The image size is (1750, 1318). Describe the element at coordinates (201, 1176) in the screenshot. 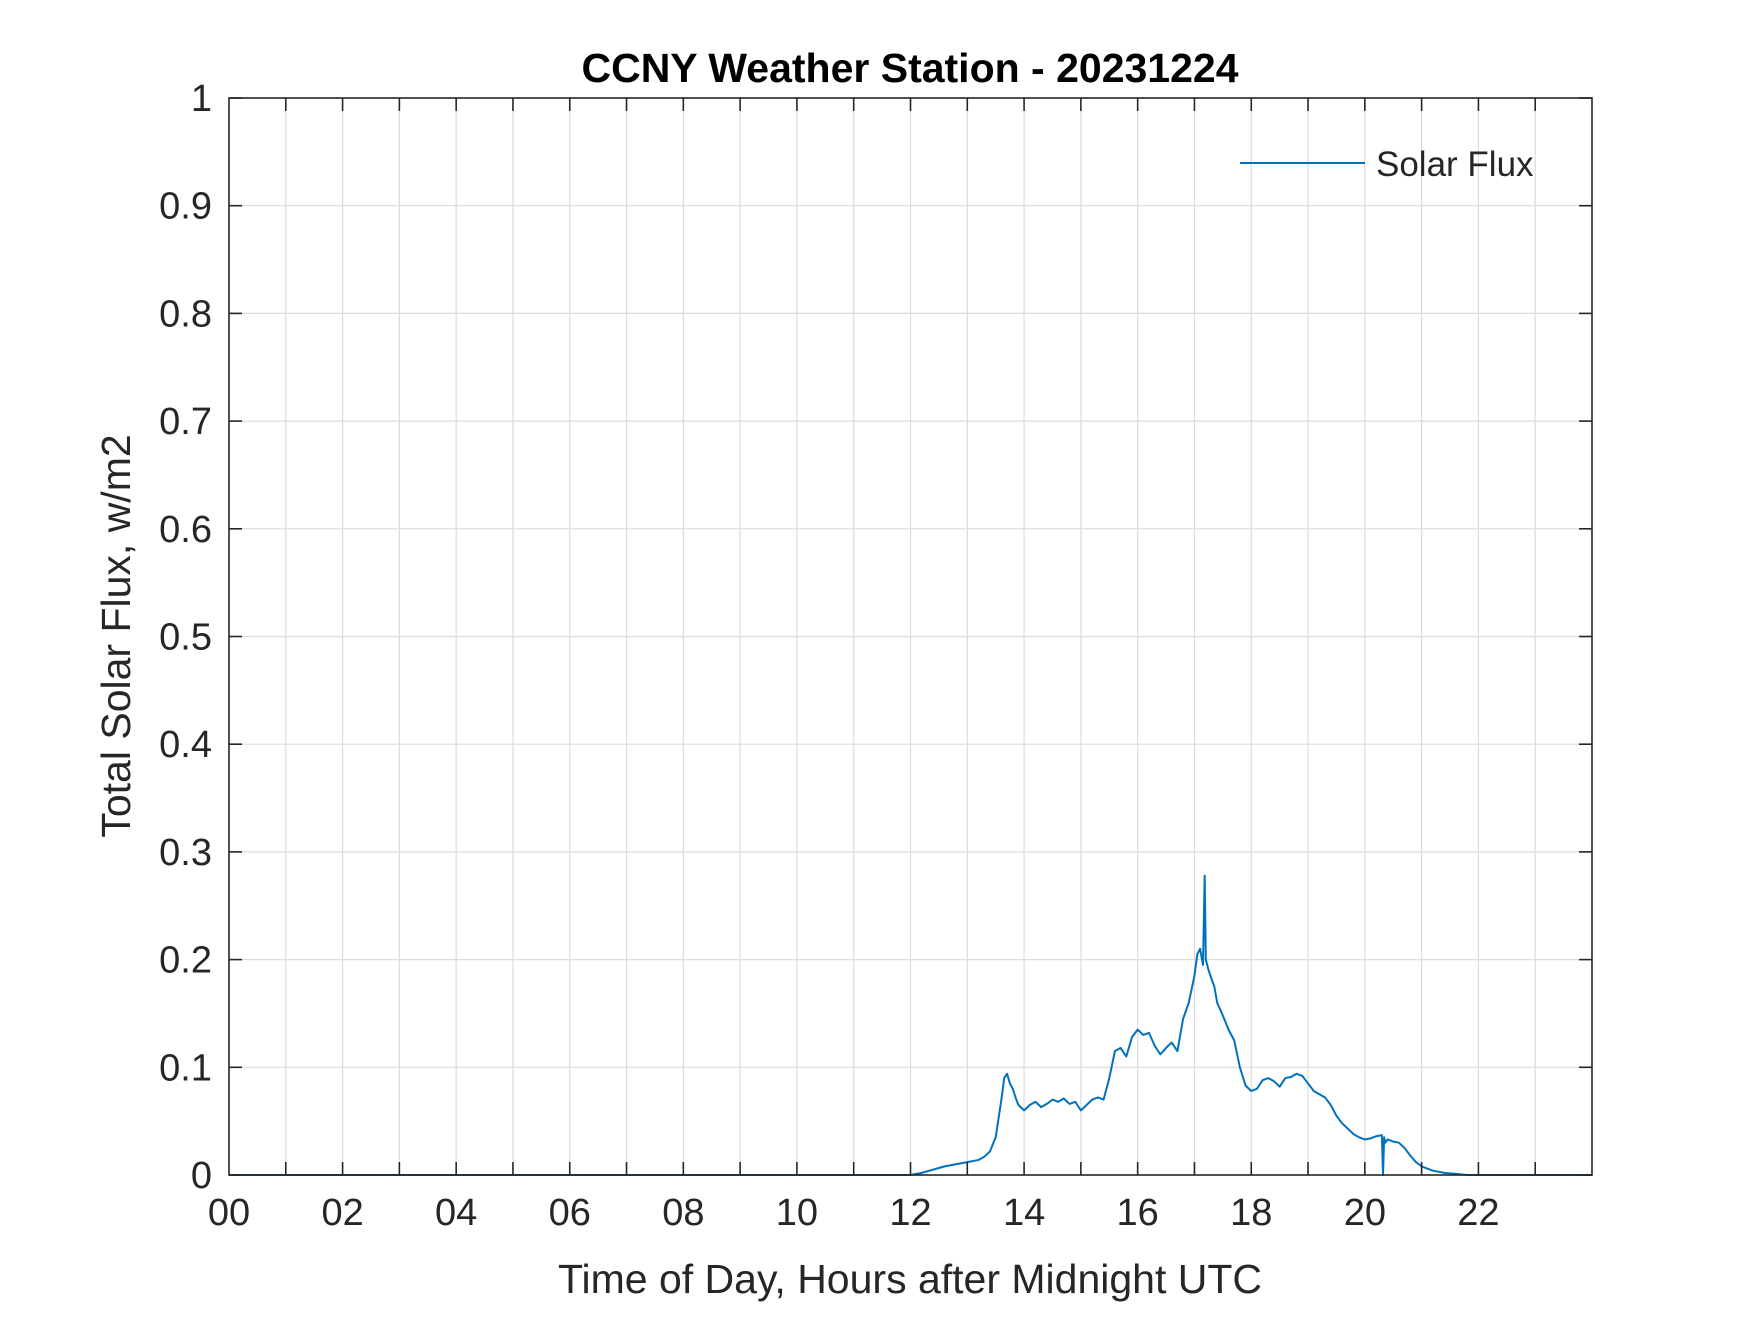

I see `y-tick-label: 0` at that location.